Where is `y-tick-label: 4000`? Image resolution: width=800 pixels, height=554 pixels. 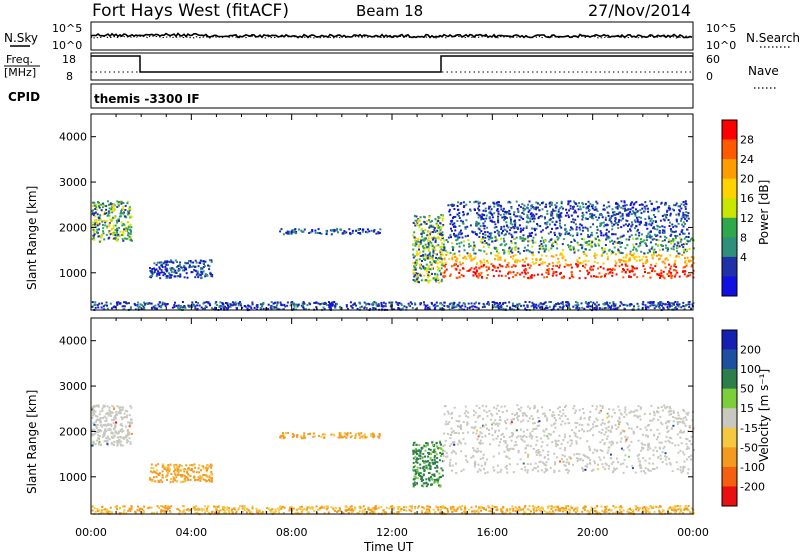
y-tick-label: 4000 is located at coordinates (73, 137).